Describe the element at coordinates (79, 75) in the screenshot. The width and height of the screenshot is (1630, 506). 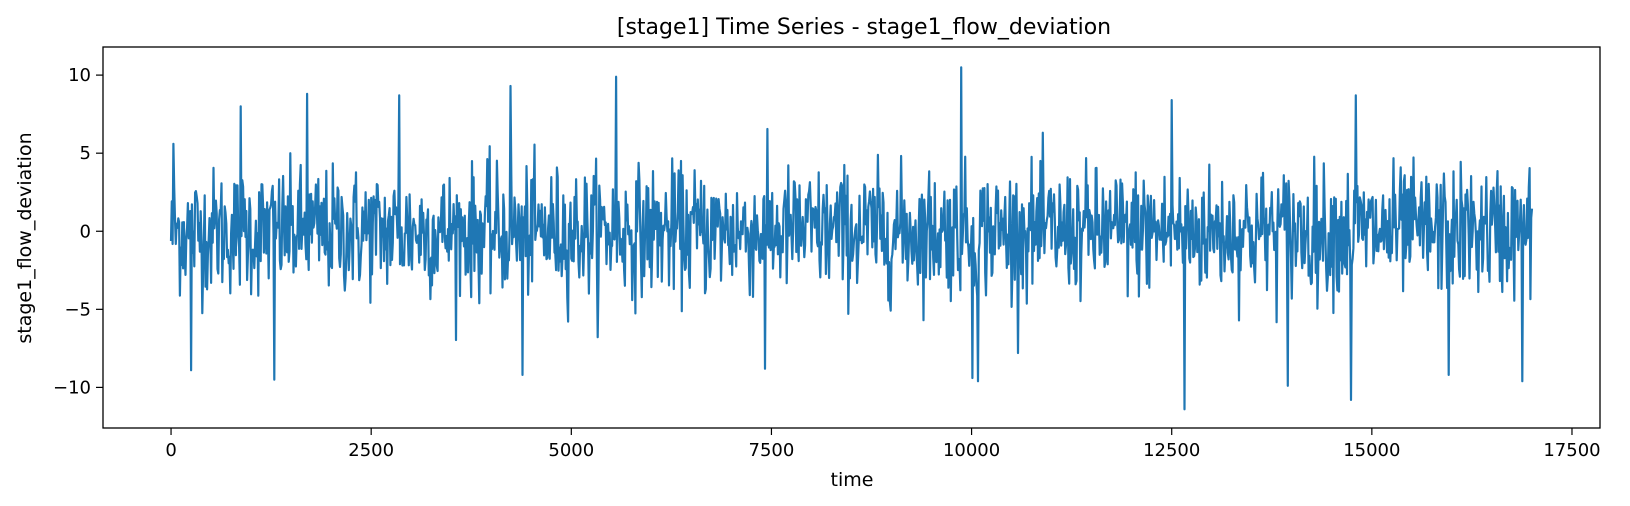
I see `y-tick-label: 10` at that location.